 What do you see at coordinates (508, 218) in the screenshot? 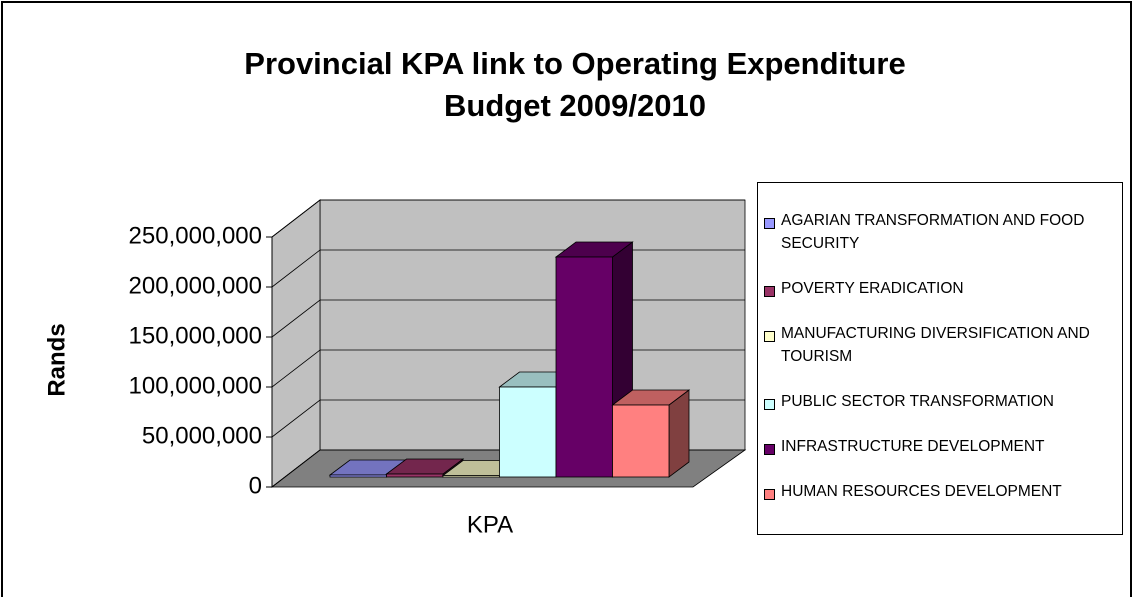
I see `grid-line` at bounding box center [508, 218].